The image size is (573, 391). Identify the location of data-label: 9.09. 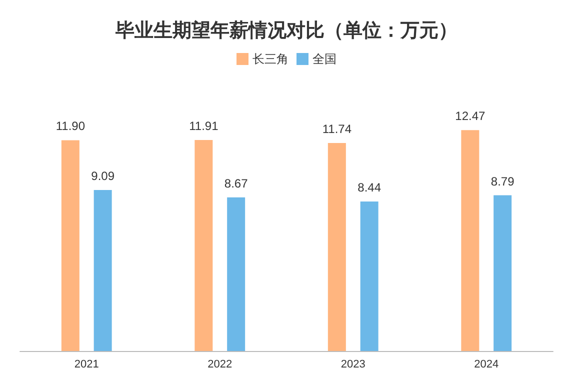
(103, 175).